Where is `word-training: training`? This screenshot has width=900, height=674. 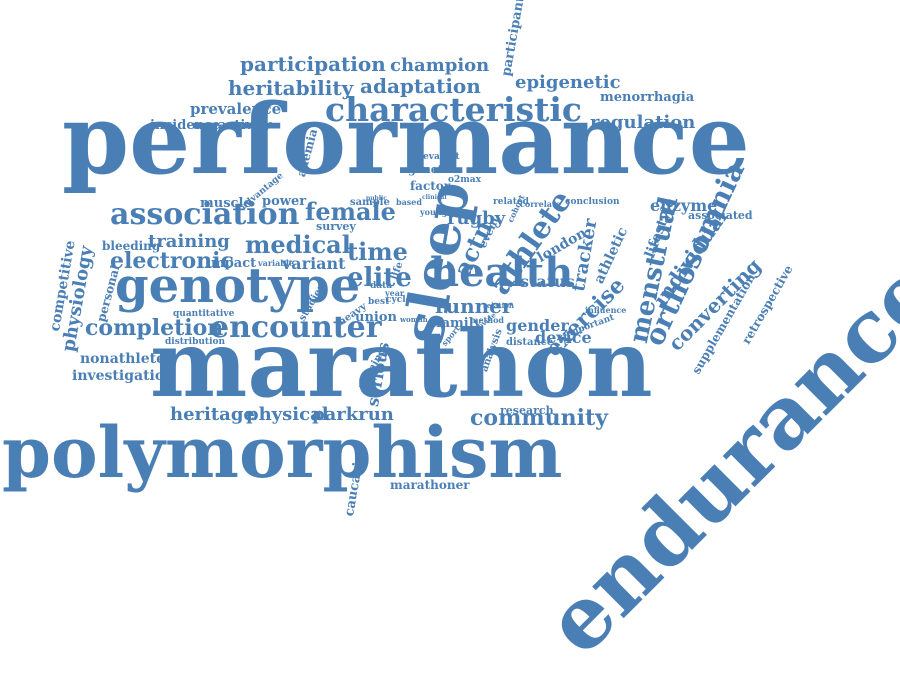
word-training: training is located at coordinates (189, 241).